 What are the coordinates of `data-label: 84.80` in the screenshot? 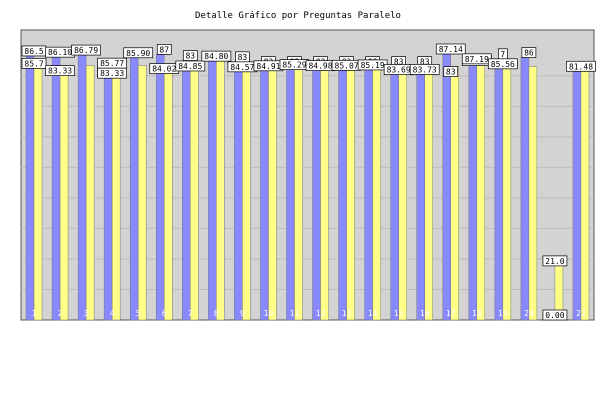 It's located at (216, 56).